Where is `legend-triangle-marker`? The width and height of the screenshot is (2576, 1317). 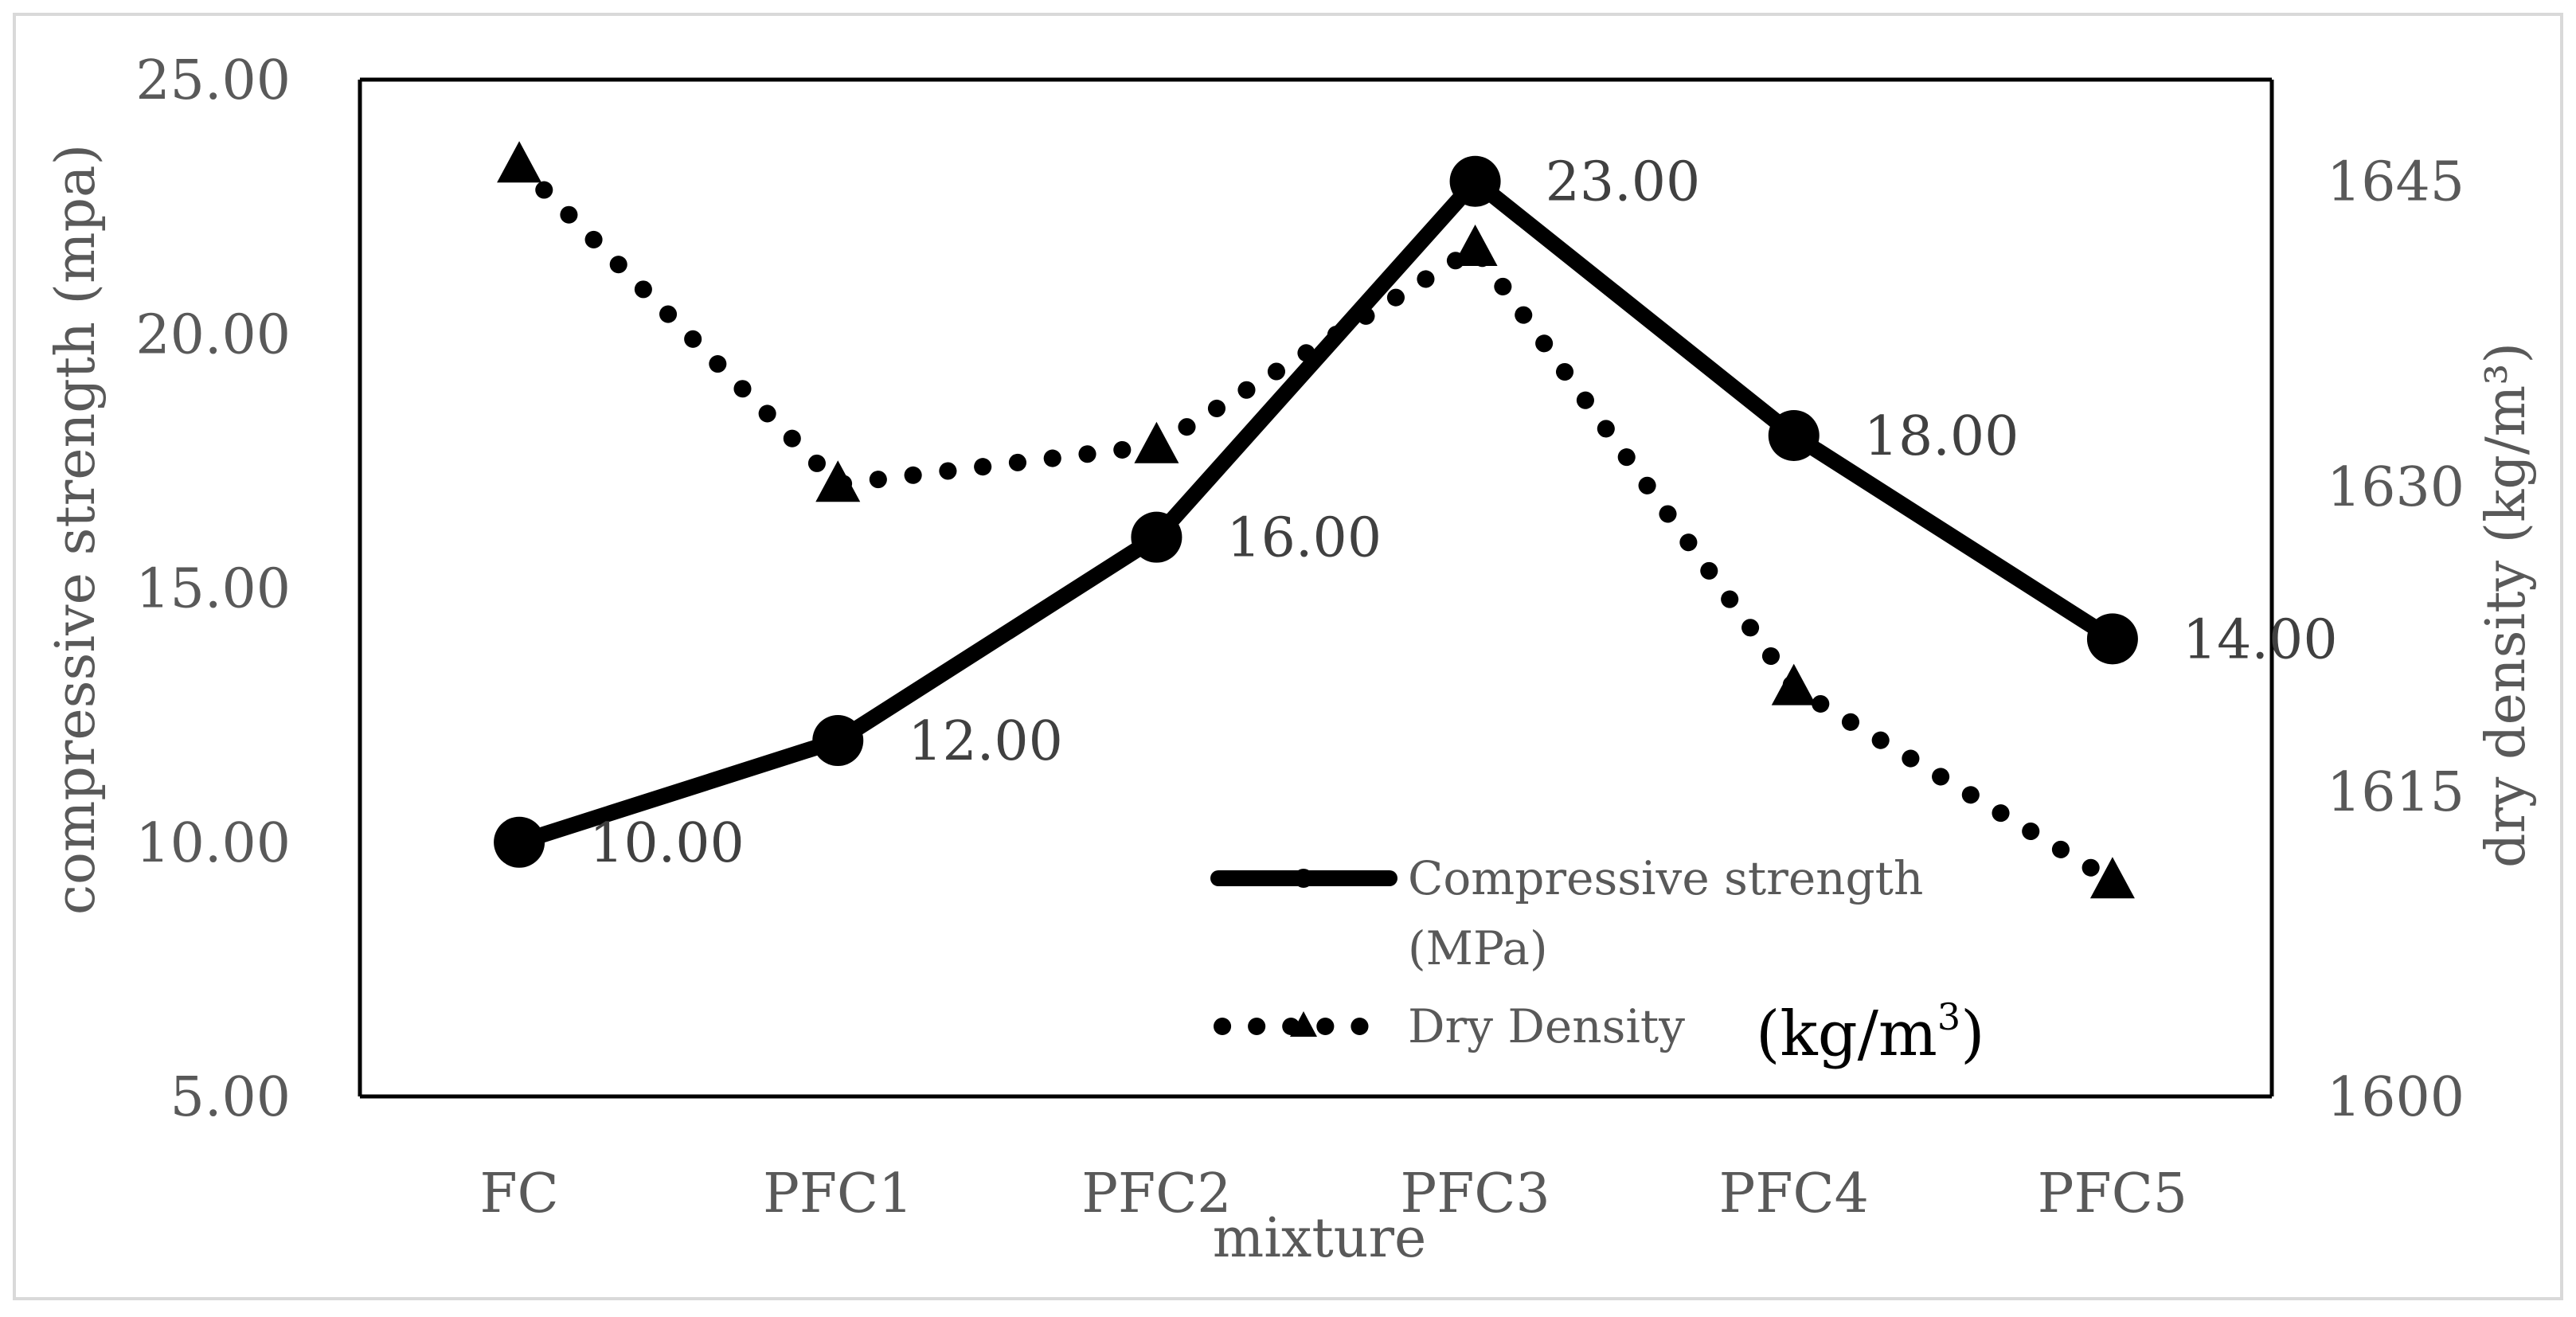
legend-triangle-marker is located at coordinates (1303, 1024).